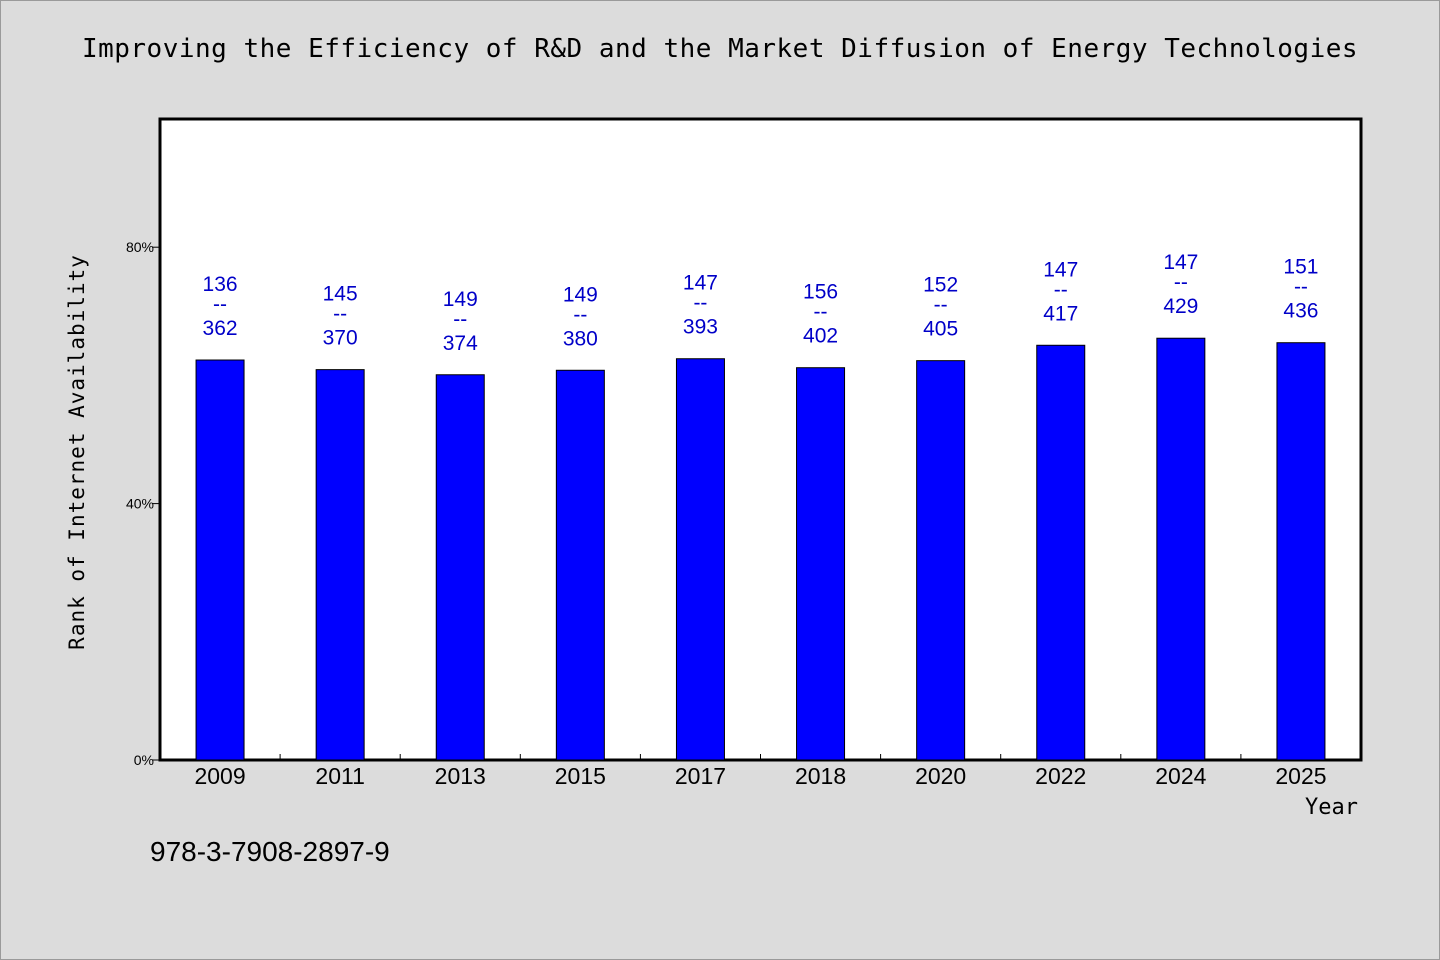 Image resolution: width=1440 pixels, height=960 pixels. I want to click on data-label-top-2009: 136, so click(220, 284).